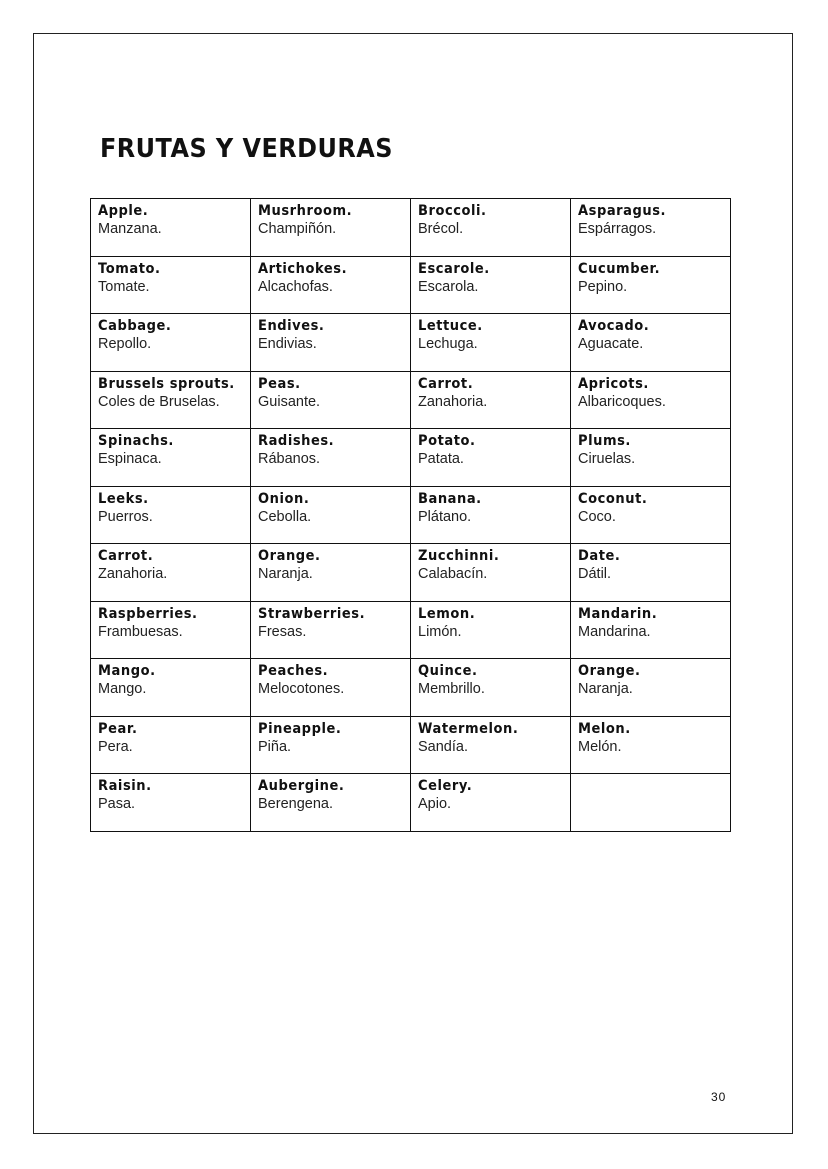  What do you see at coordinates (650, 687) in the screenshot?
I see `table-cell: Orange. Naranja.` at bounding box center [650, 687].